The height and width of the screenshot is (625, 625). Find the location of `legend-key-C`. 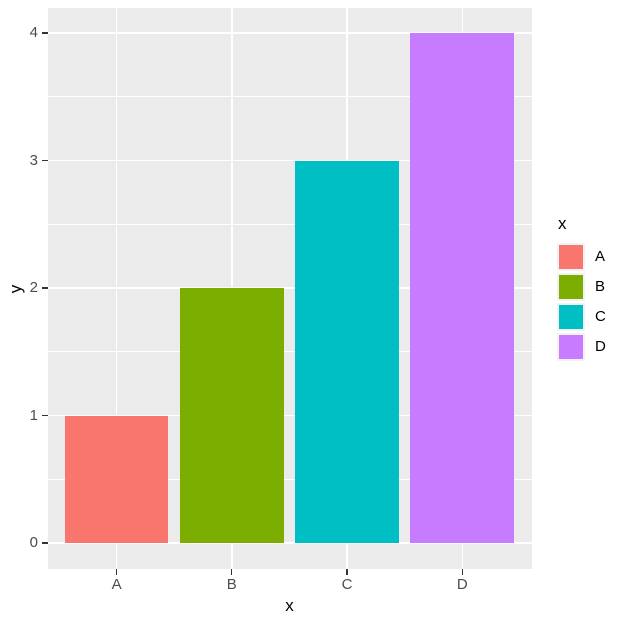

legend-key-C is located at coordinates (571, 317).